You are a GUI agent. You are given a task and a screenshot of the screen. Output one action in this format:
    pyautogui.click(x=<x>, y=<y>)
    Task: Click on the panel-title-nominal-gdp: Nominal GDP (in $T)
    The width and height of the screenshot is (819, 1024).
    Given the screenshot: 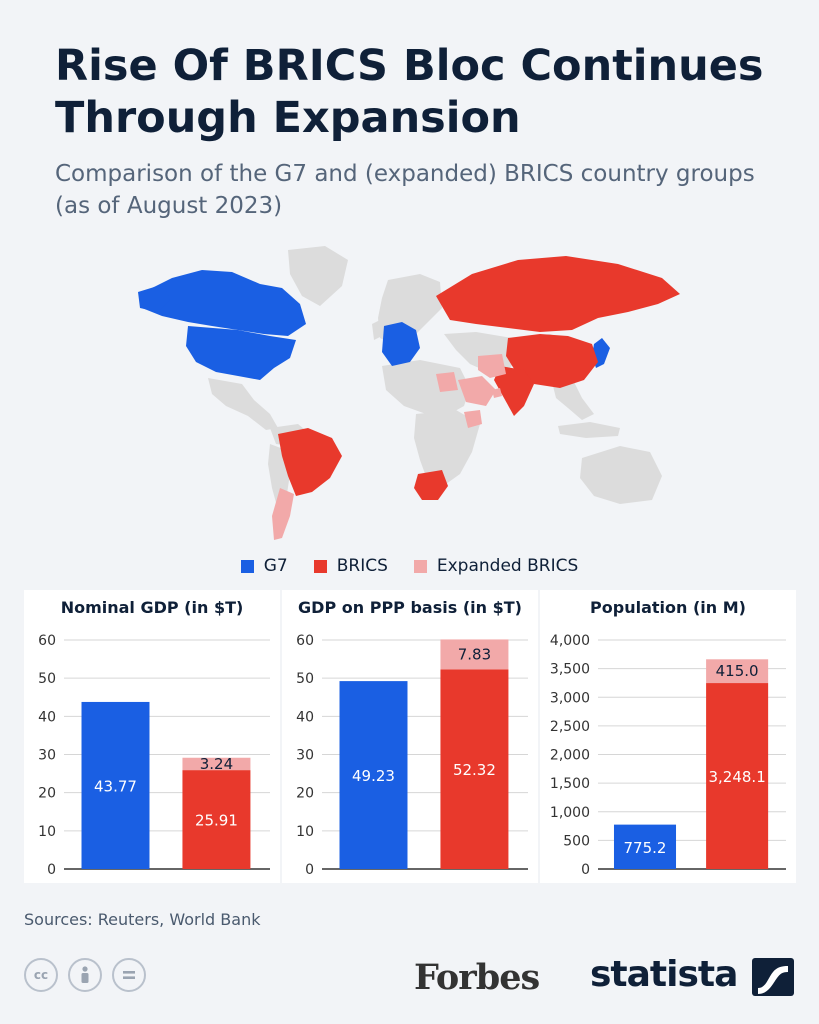 What is the action you would take?
    pyautogui.click(x=152, y=607)
    